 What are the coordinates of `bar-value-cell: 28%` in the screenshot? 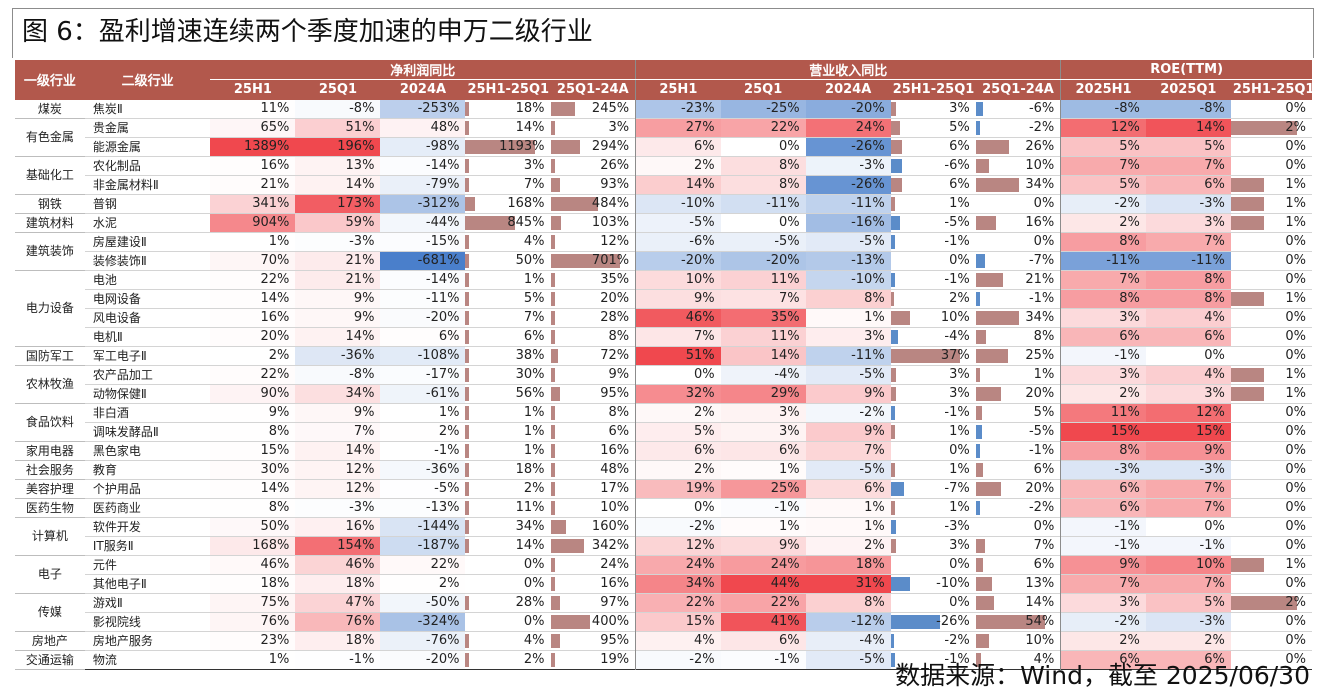 It's located at (593, 317).